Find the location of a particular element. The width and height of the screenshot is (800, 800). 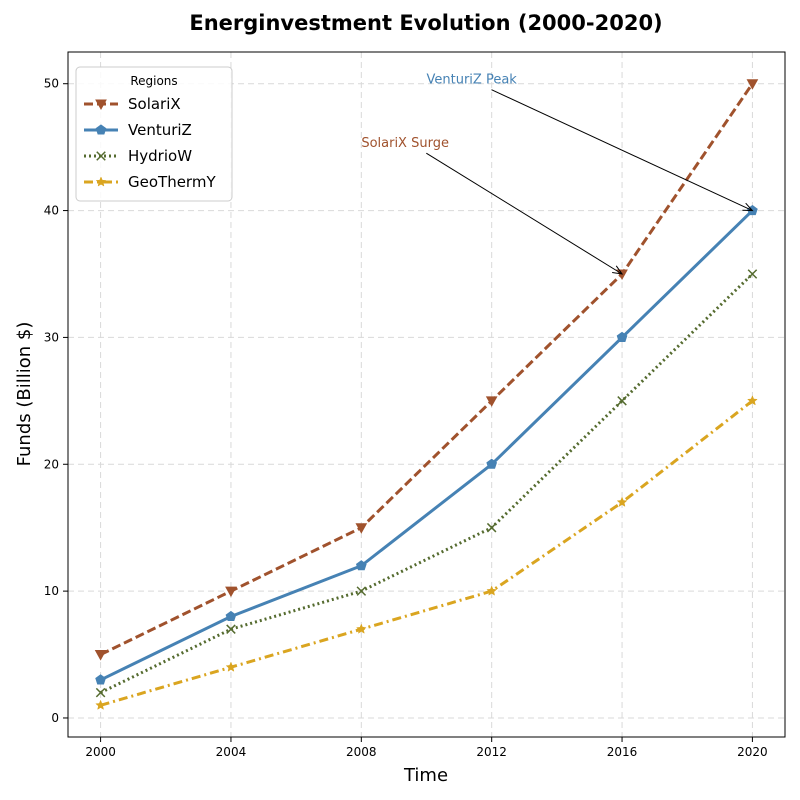

annotations: SolariX Surge VenturiZ Peak is located at coordinates (557, 174).